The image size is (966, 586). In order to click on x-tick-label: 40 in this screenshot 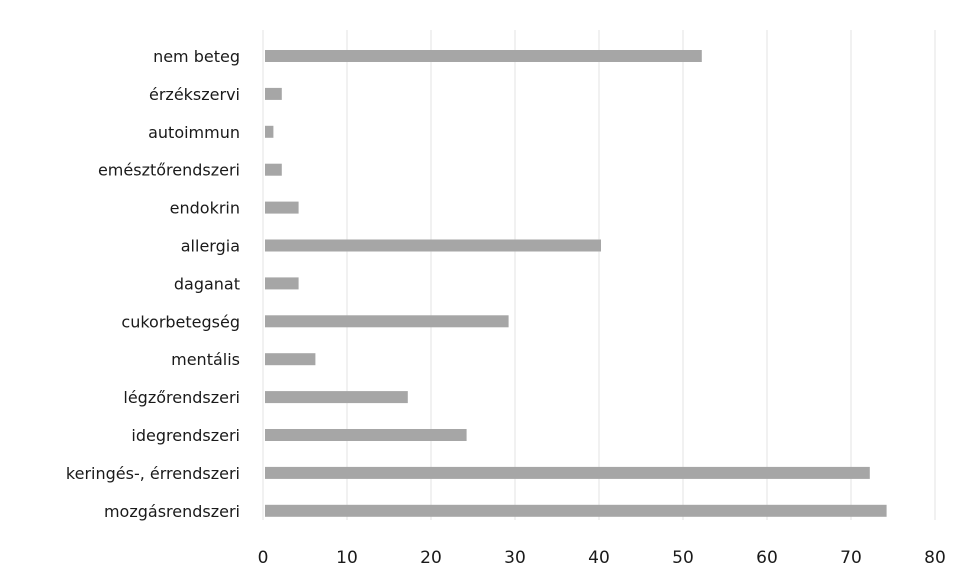, I will do `click(599, 558)`.